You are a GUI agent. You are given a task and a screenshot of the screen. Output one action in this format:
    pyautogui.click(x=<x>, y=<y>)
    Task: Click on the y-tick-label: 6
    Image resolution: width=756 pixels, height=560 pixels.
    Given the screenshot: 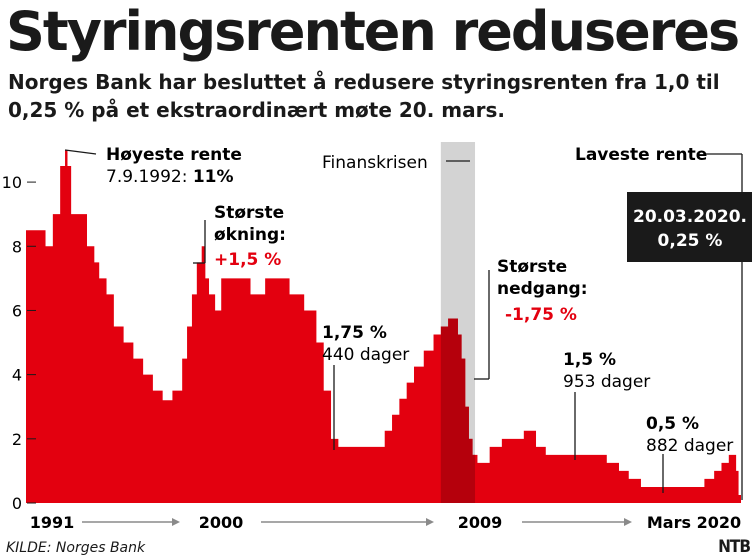 What is the action you would take?
    pyautogui.click(x=17, y=310)
    